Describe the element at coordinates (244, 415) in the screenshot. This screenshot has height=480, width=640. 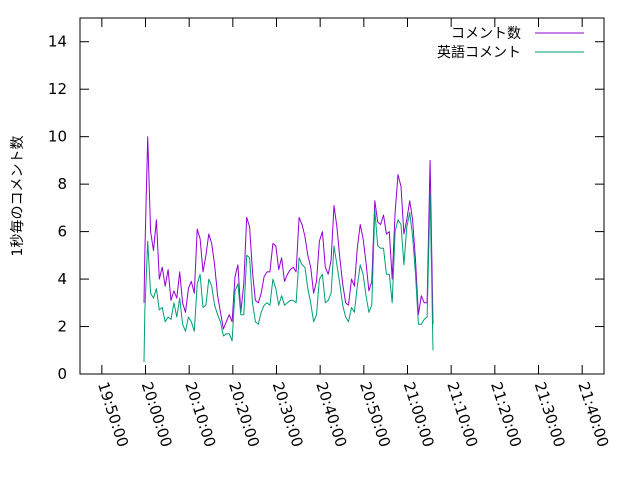
I see `x-tick-label: 20:20:00` at that location.